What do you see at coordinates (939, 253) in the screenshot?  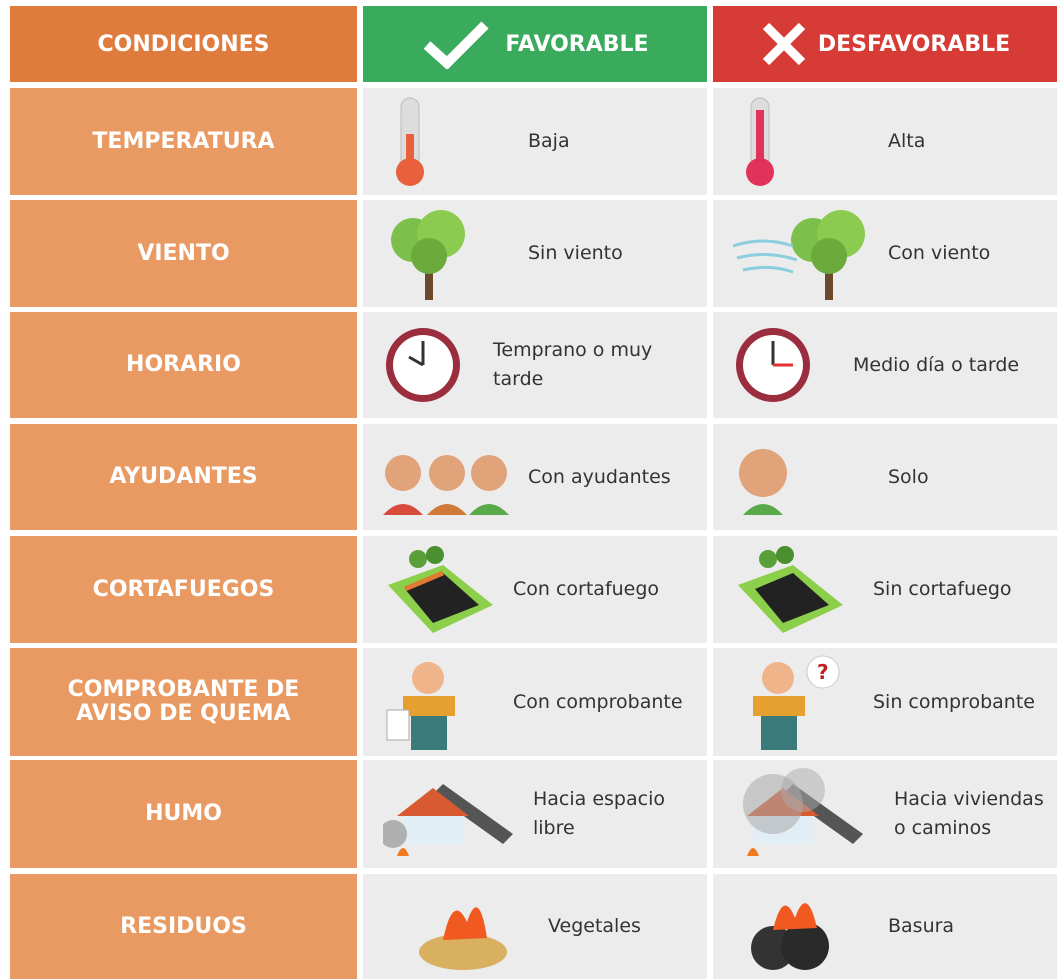 I see `cell-text: Con viento` at bounding box center [939, 253].